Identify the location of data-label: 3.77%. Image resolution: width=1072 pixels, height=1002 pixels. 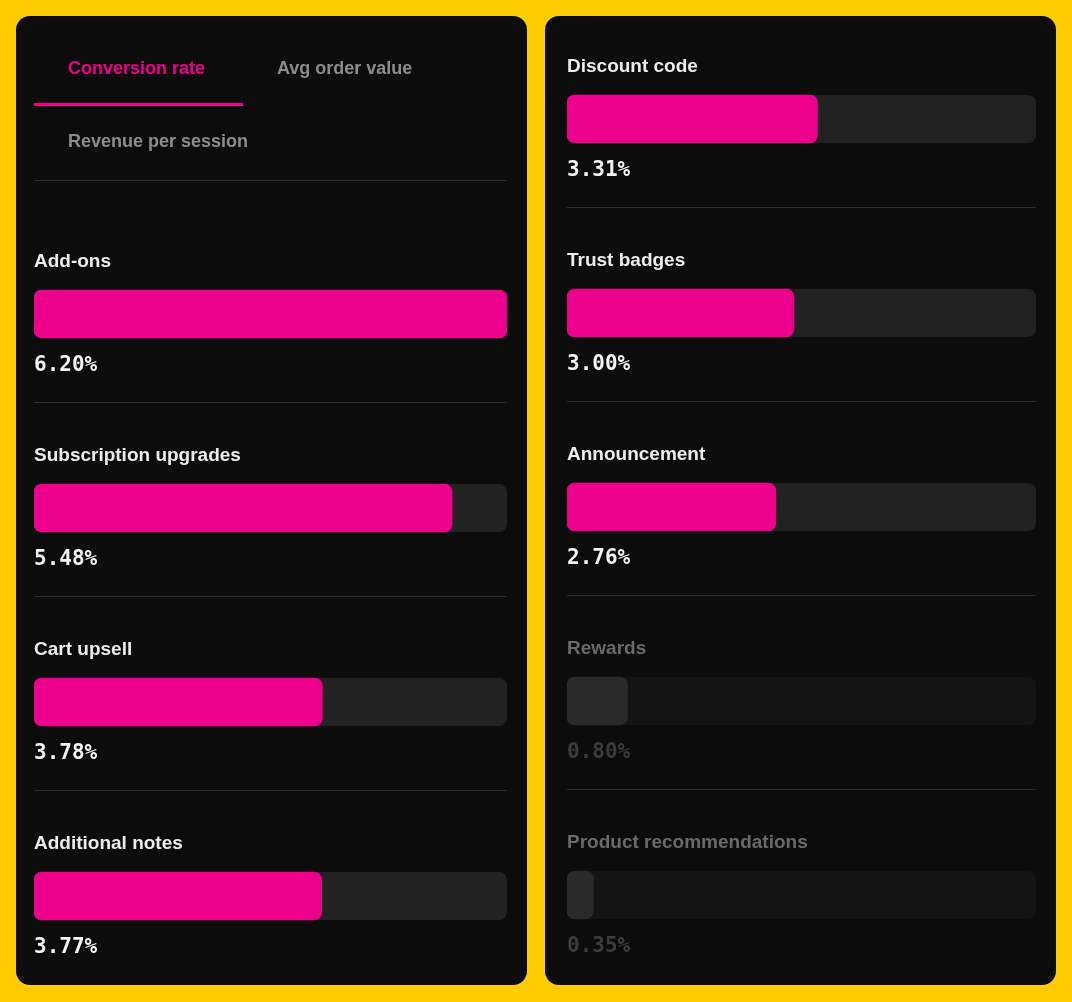
(66, 946).